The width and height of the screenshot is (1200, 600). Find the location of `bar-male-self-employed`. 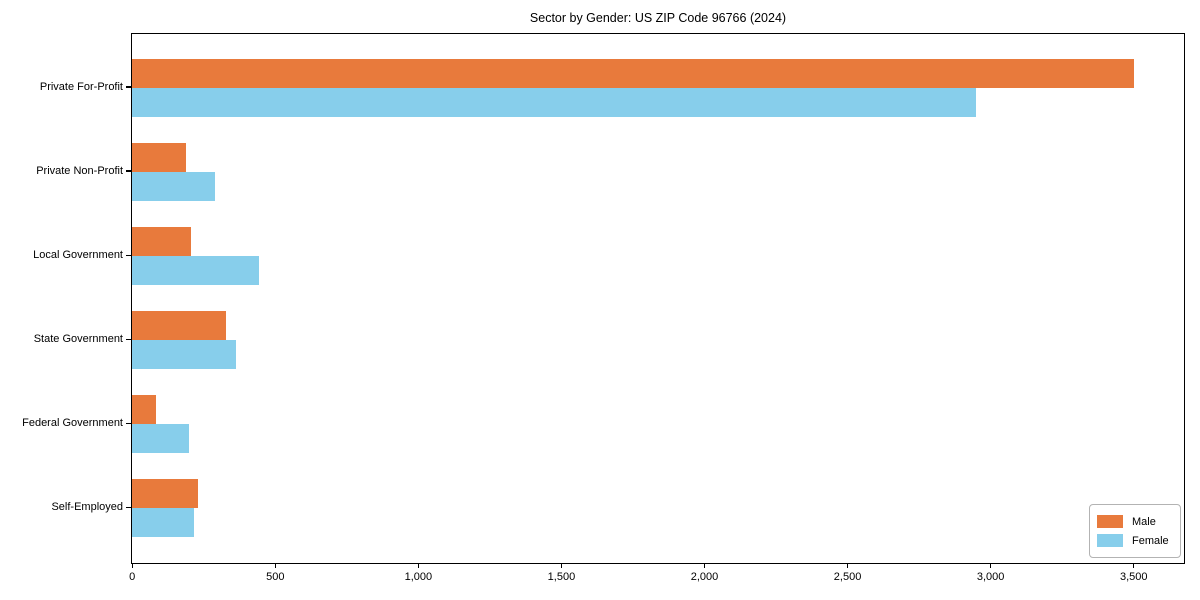

bar-male-self-employed is located at coordinates (165, 494).